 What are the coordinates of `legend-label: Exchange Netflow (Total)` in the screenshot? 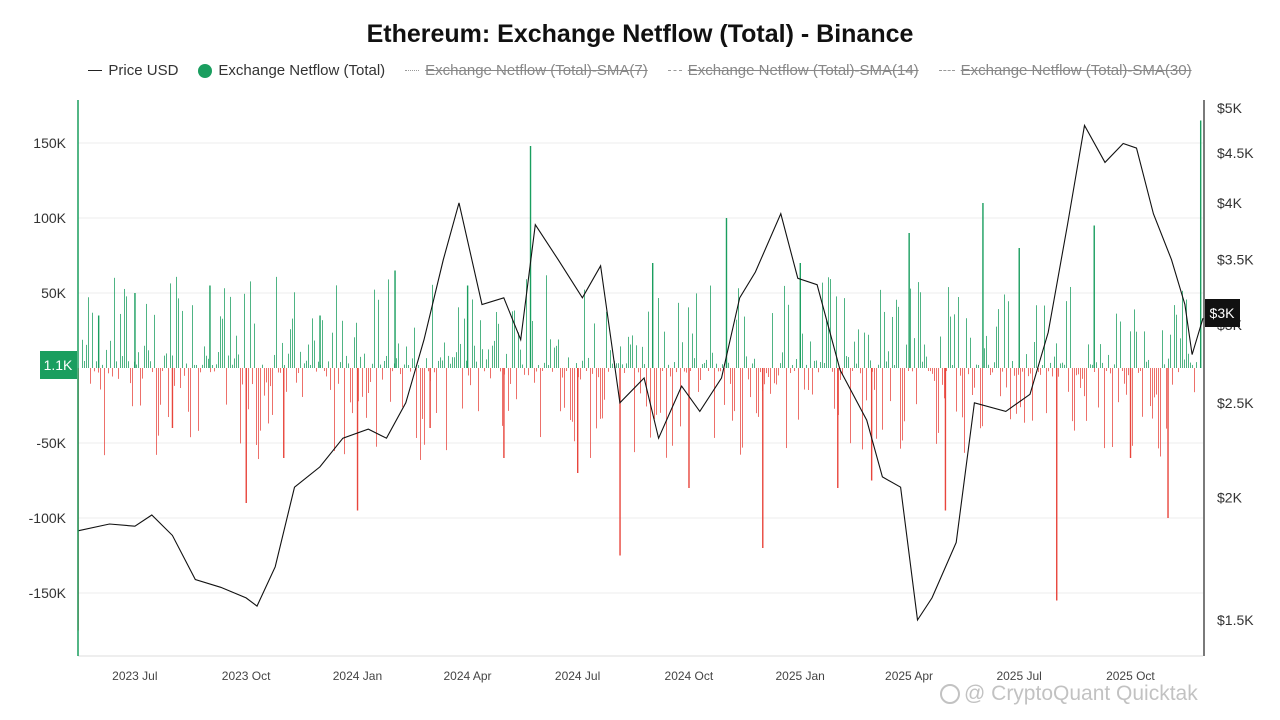 It's located at (302, 70).